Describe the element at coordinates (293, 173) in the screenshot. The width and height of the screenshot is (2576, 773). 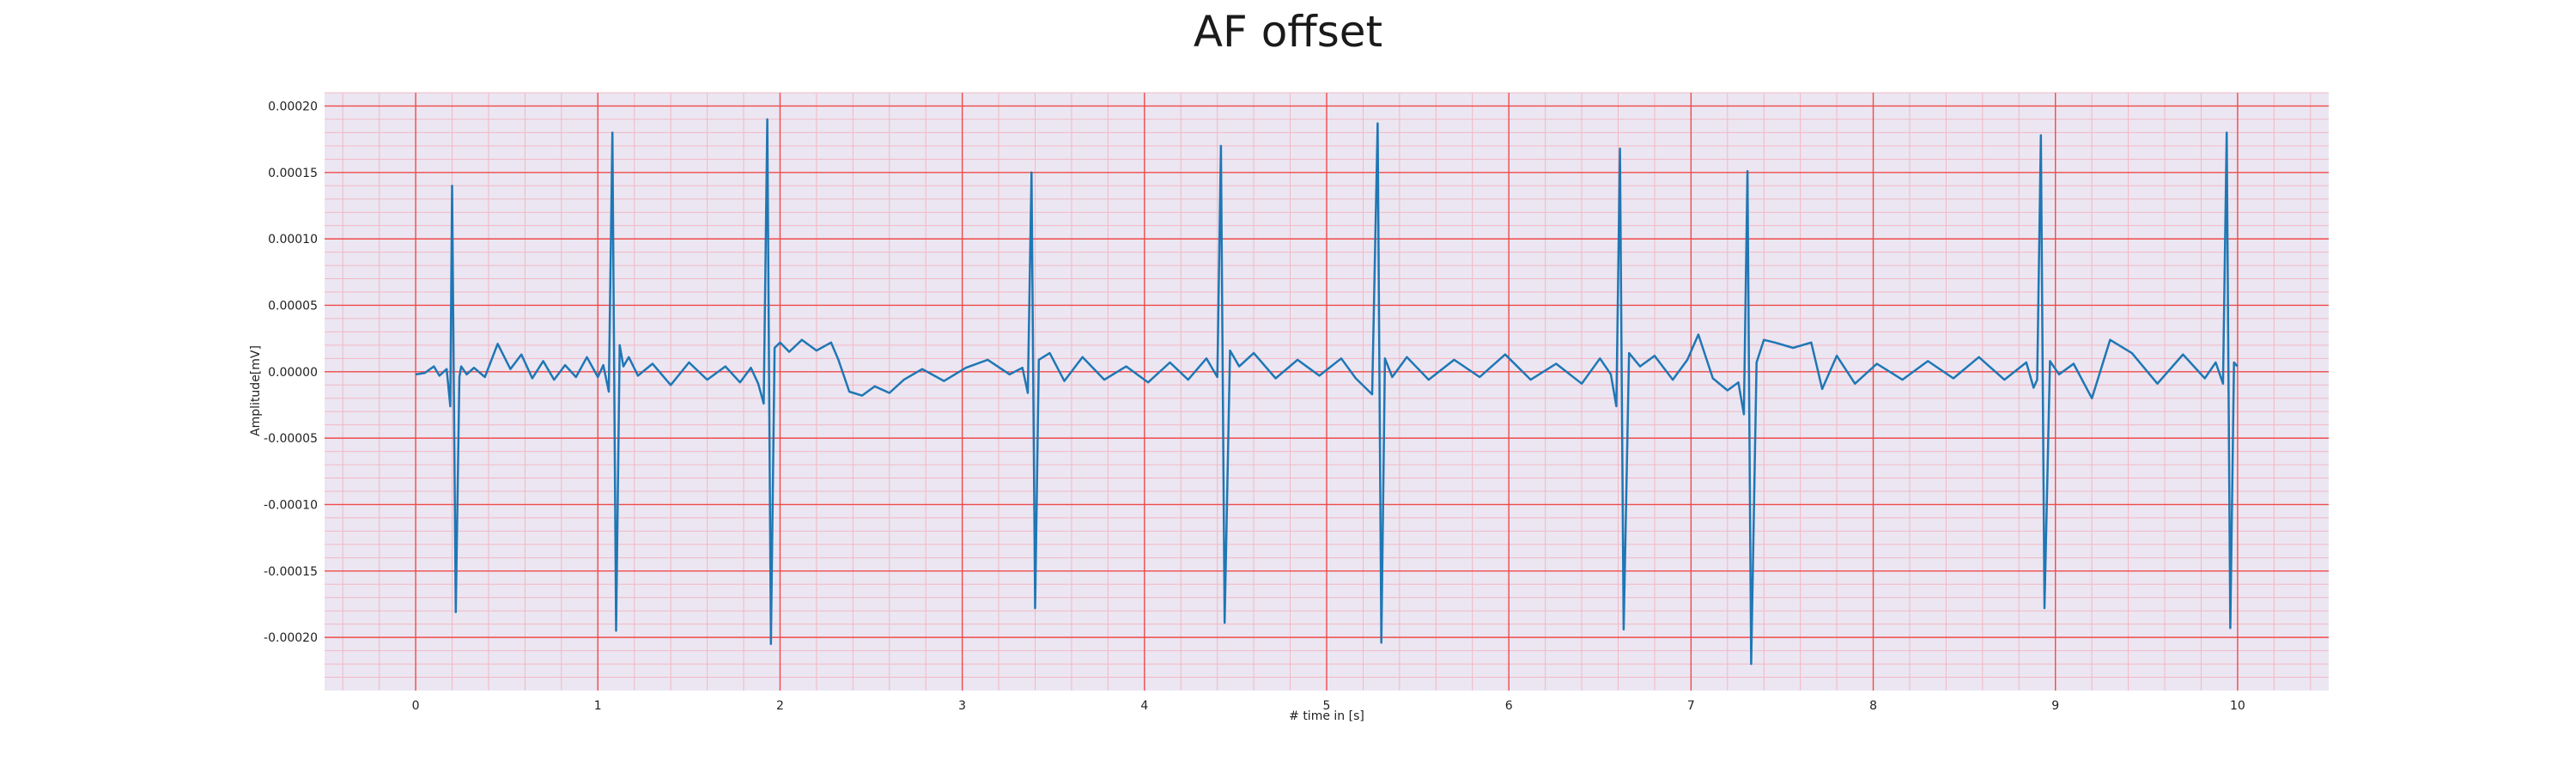
I see `y-tick-label: 0.00015` at that location.